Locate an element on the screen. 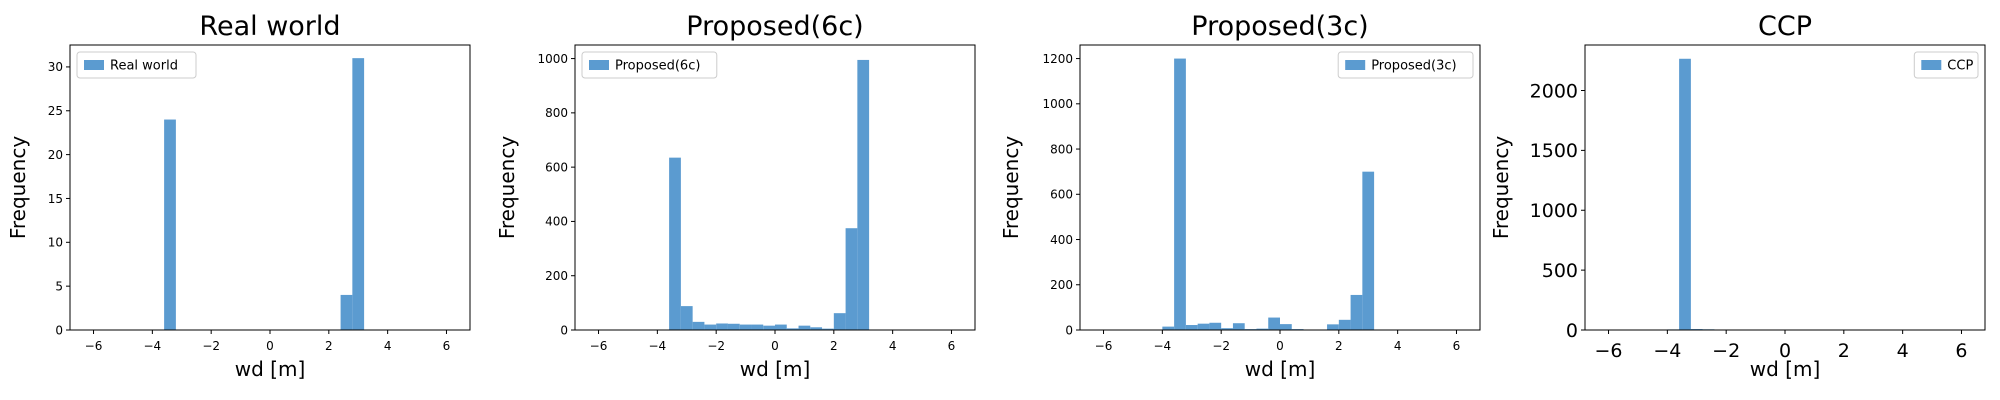 Image resolution: width=2000 pixels, height=400 pixels. legend: CCP is located at coordinates (1946, 65).